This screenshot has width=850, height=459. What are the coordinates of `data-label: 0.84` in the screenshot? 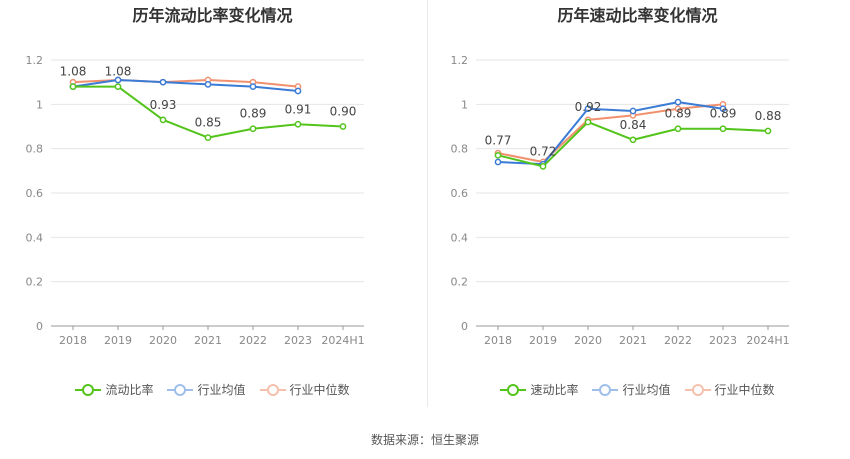 It's located at (633, 125).